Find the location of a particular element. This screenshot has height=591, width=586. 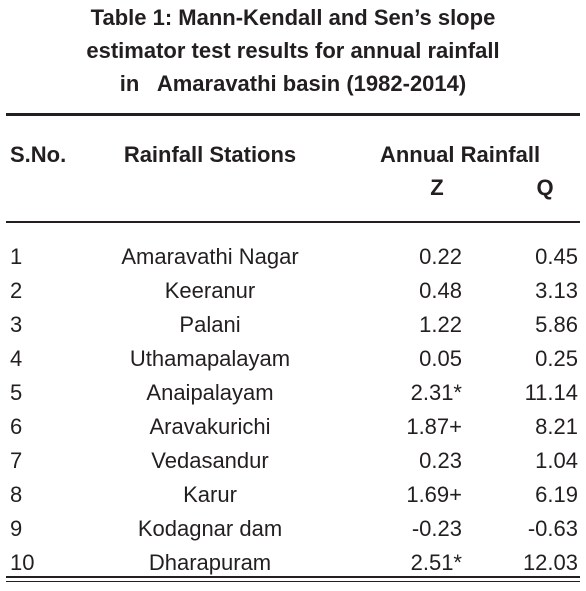

column-header: Rainfall Stations is located at coordinates (210, 154).